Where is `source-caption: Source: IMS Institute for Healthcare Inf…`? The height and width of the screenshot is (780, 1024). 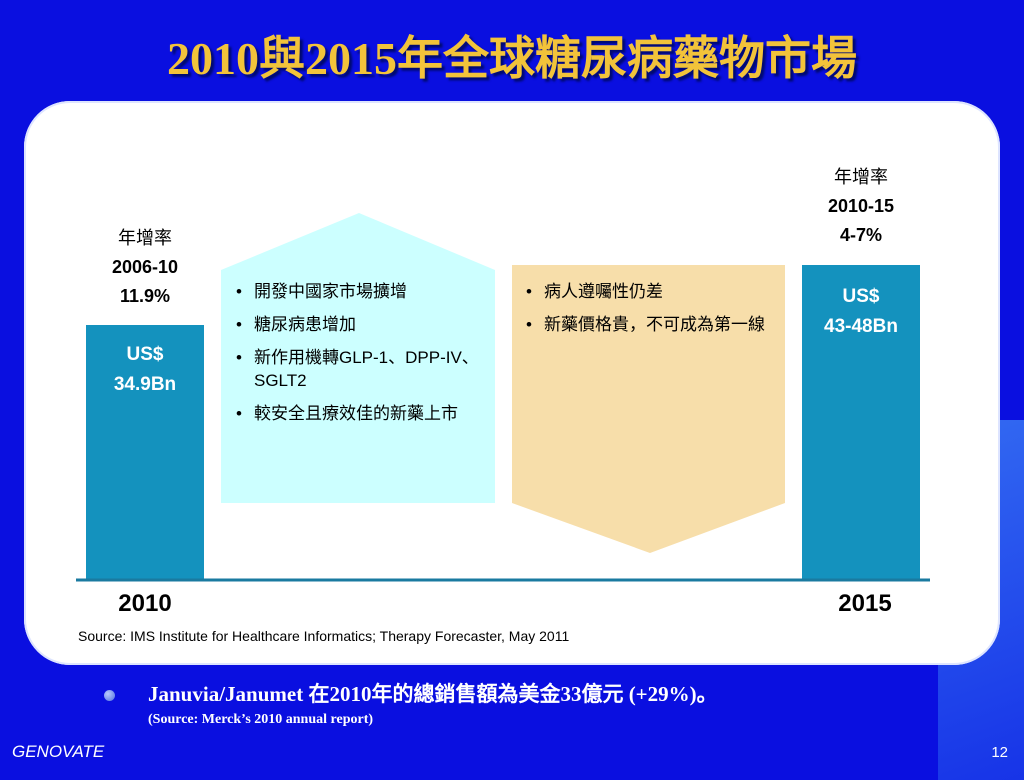
source-caption: Source: IMS Institute for Healthcare Inf… is located at coordinates (324, 636).